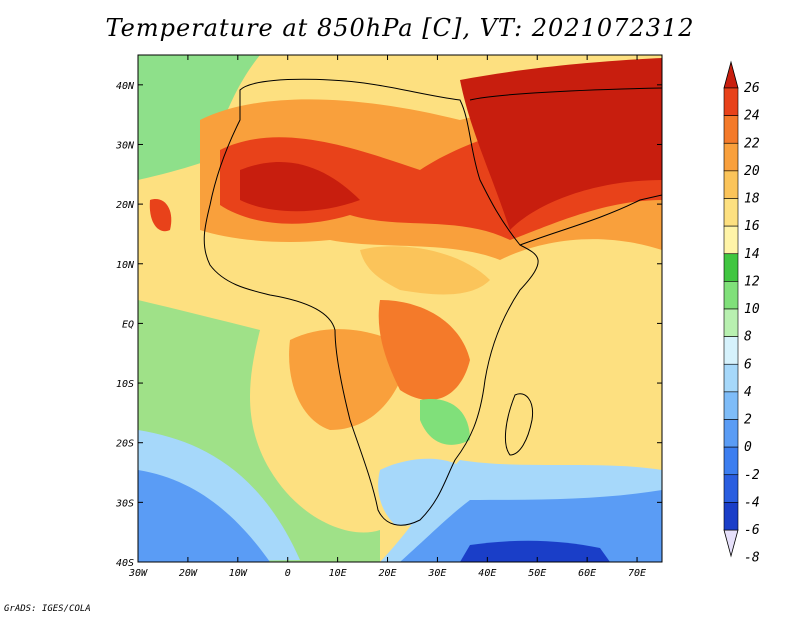 This screenshot has width=800, height=618. What do you see at coordinates (349, 379) in the screenshot?
I see `field-angola-warm` at bounding box center [349, 379].